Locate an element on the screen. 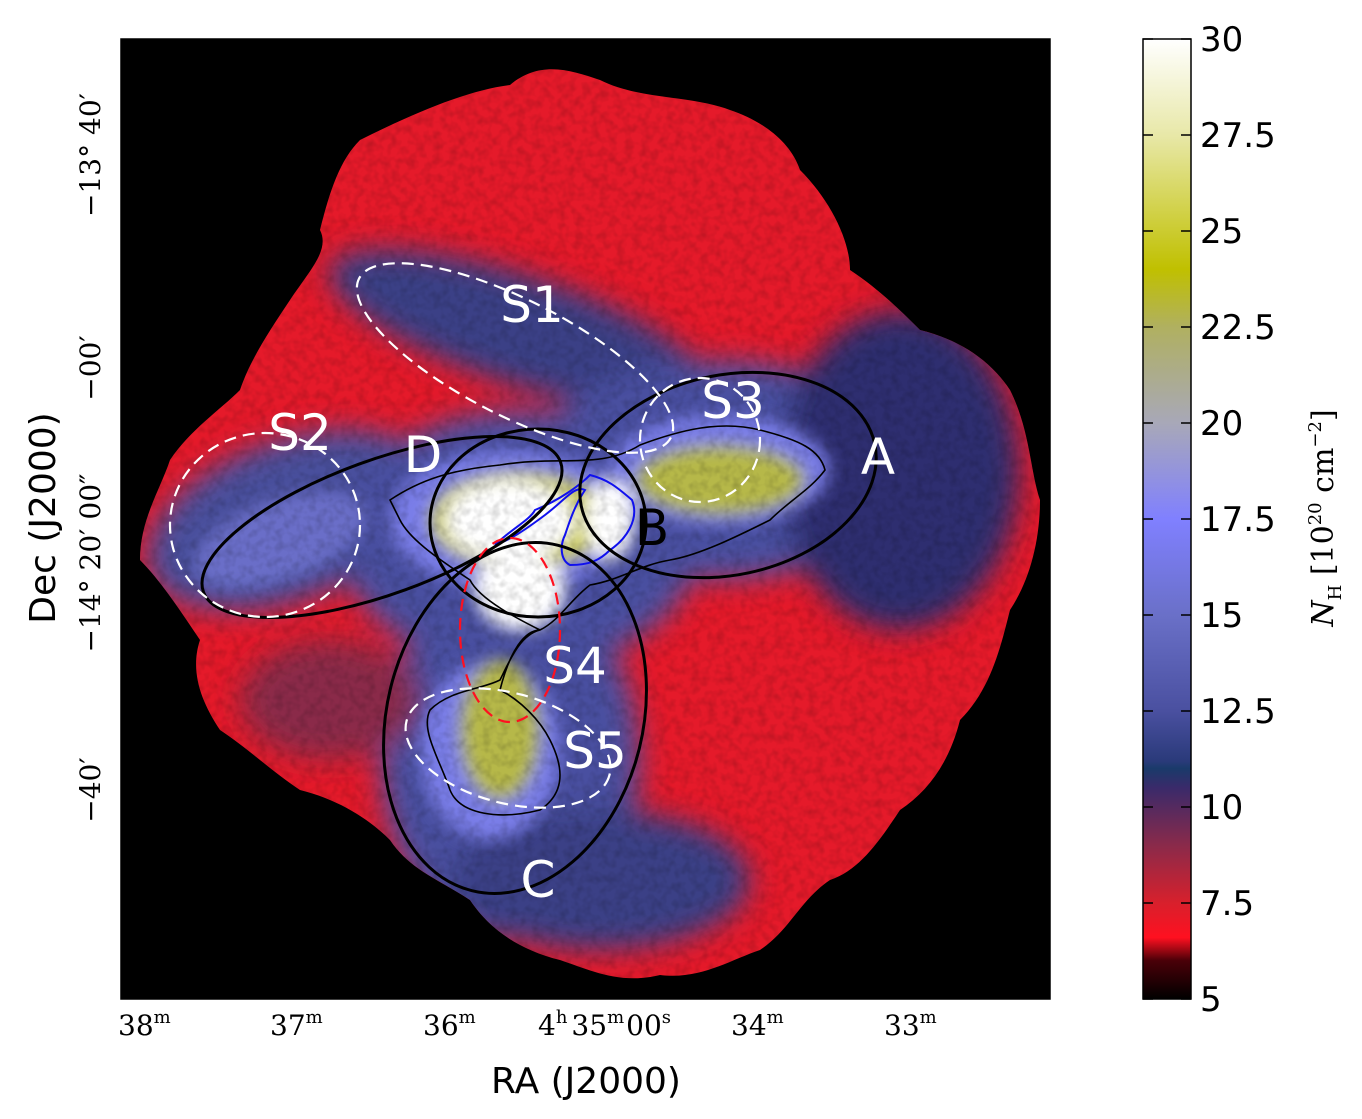  label-S1: S1 is located at coordinates (532, 305).